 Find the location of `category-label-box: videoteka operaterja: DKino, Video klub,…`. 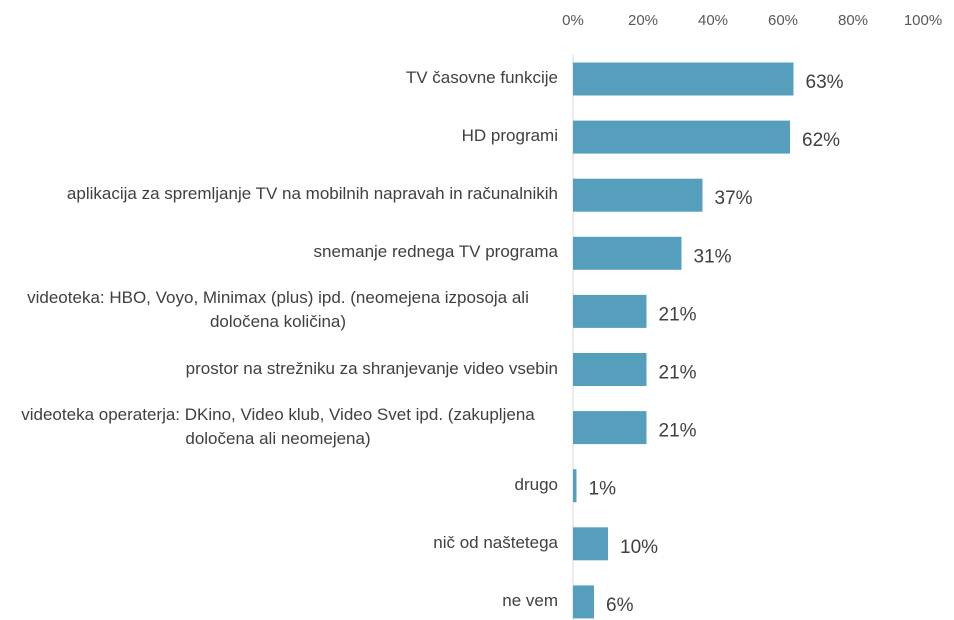

category-label-box: videoteka operaterja: DKino, Video klub,… is located at coordinates (279, 427).